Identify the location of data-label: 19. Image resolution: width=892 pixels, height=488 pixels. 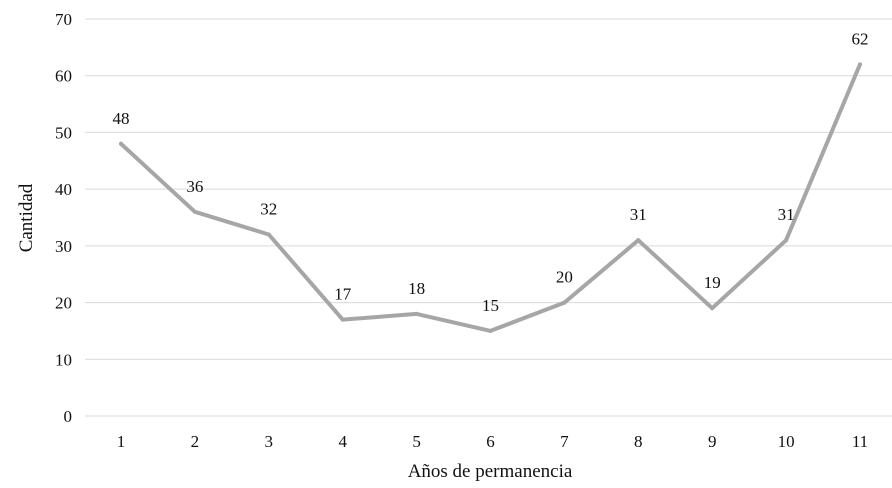
(712, 282).